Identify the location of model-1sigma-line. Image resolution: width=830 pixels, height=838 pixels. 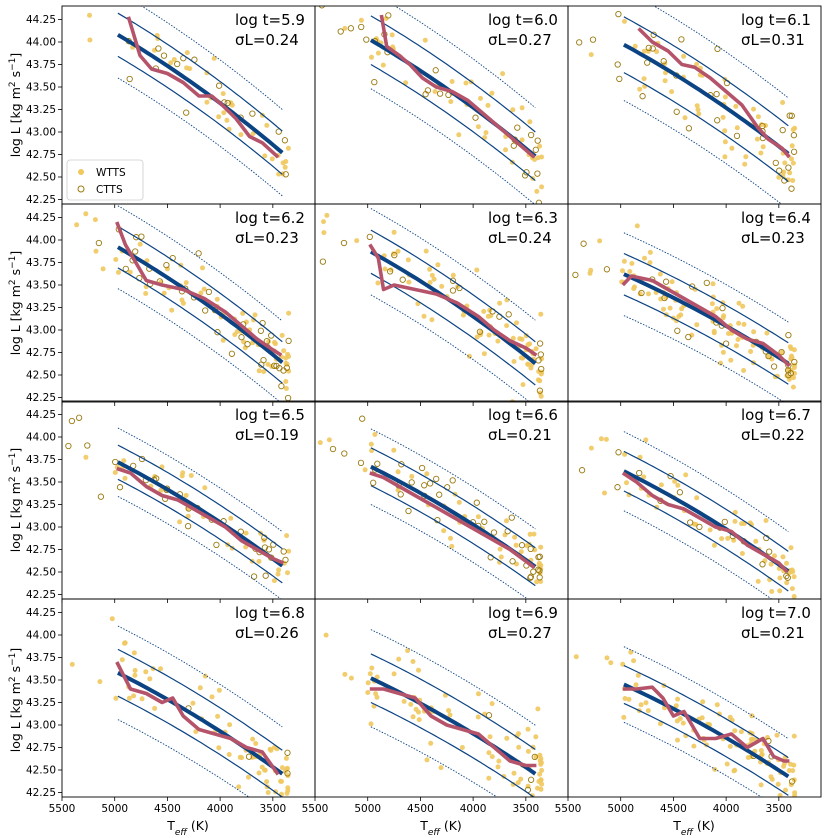
(706, 501).